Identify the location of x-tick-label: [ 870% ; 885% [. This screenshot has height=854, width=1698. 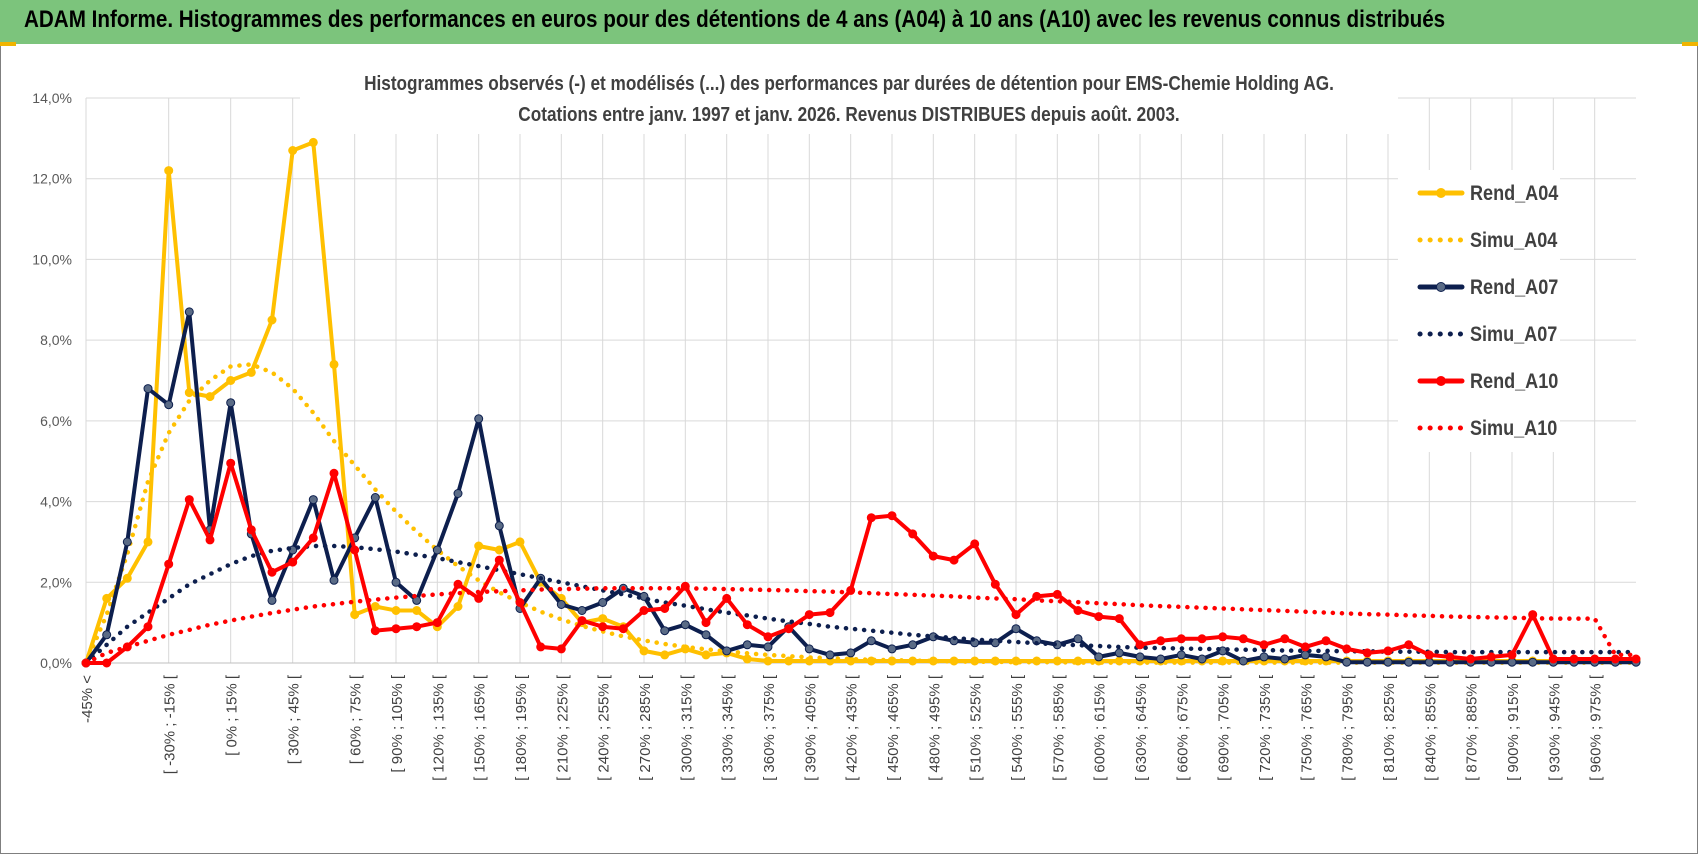
(1472, 727).